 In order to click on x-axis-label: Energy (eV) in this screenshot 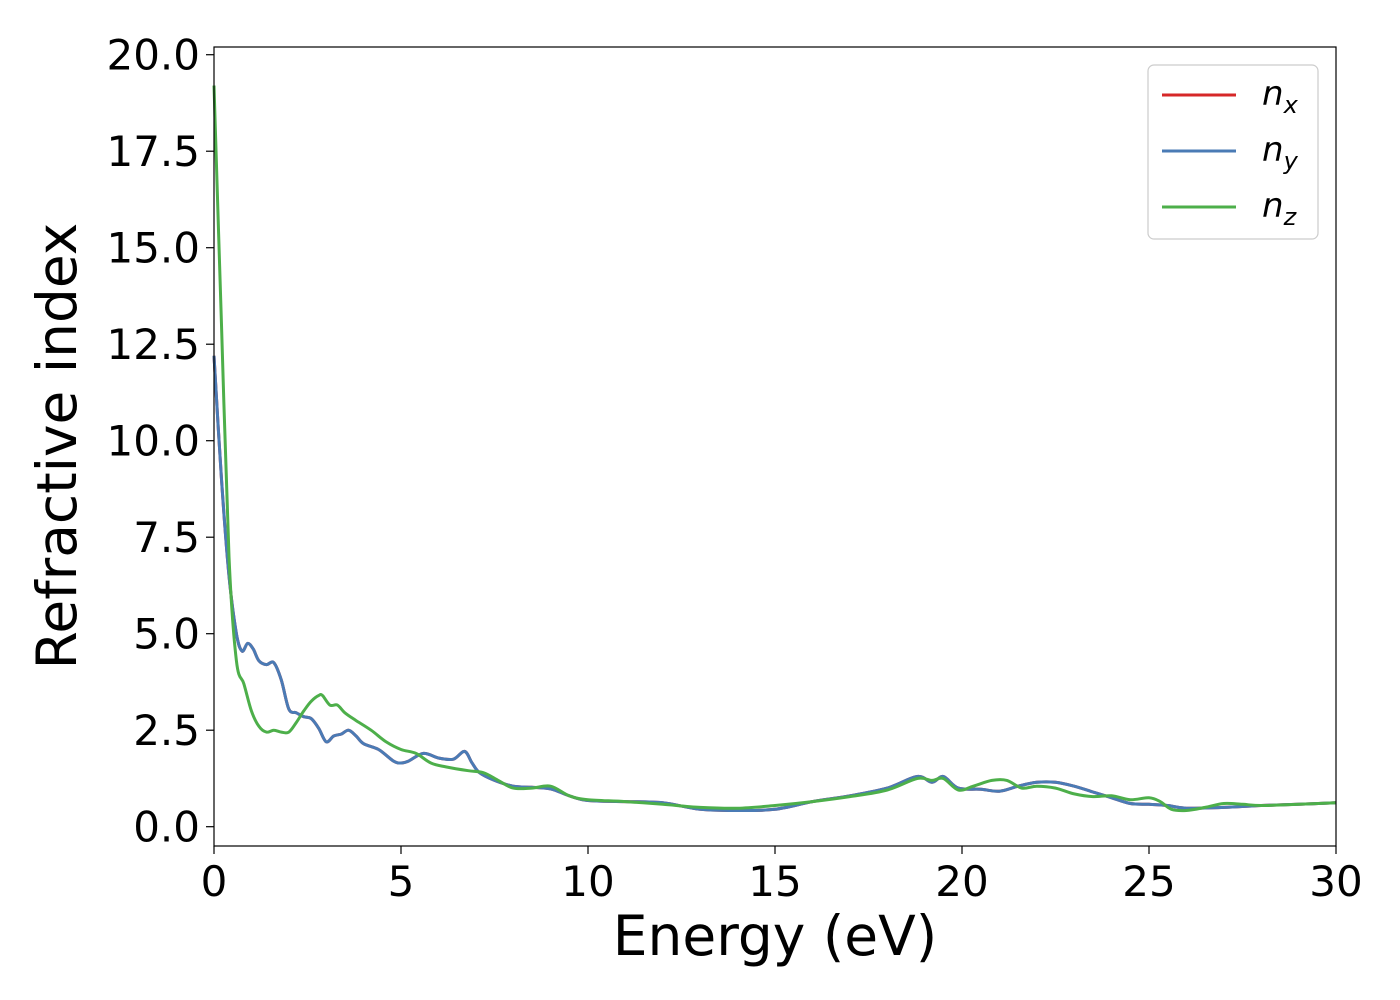, I will do `click(775, 936)`.